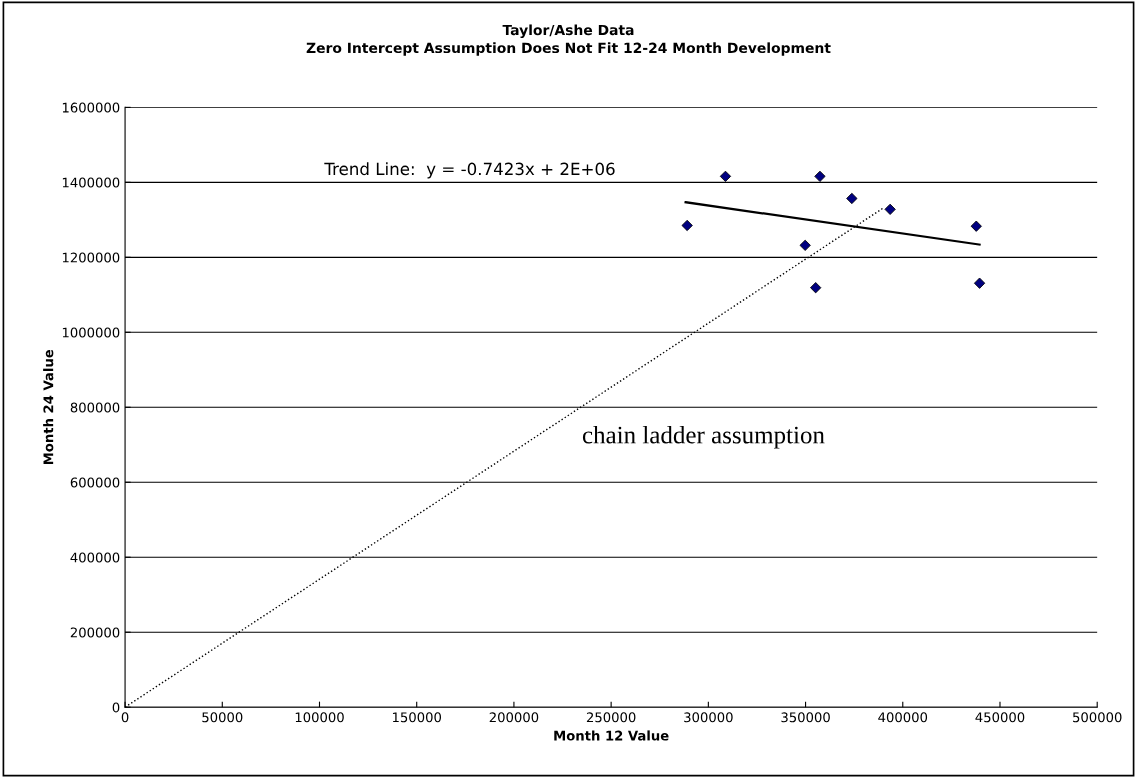 Image resolution: width=1137 pixels, height=778 pixels. Describe the element at coordinates (125, 717) in the screenshot. I see `x-tick-label: 0` at that location.